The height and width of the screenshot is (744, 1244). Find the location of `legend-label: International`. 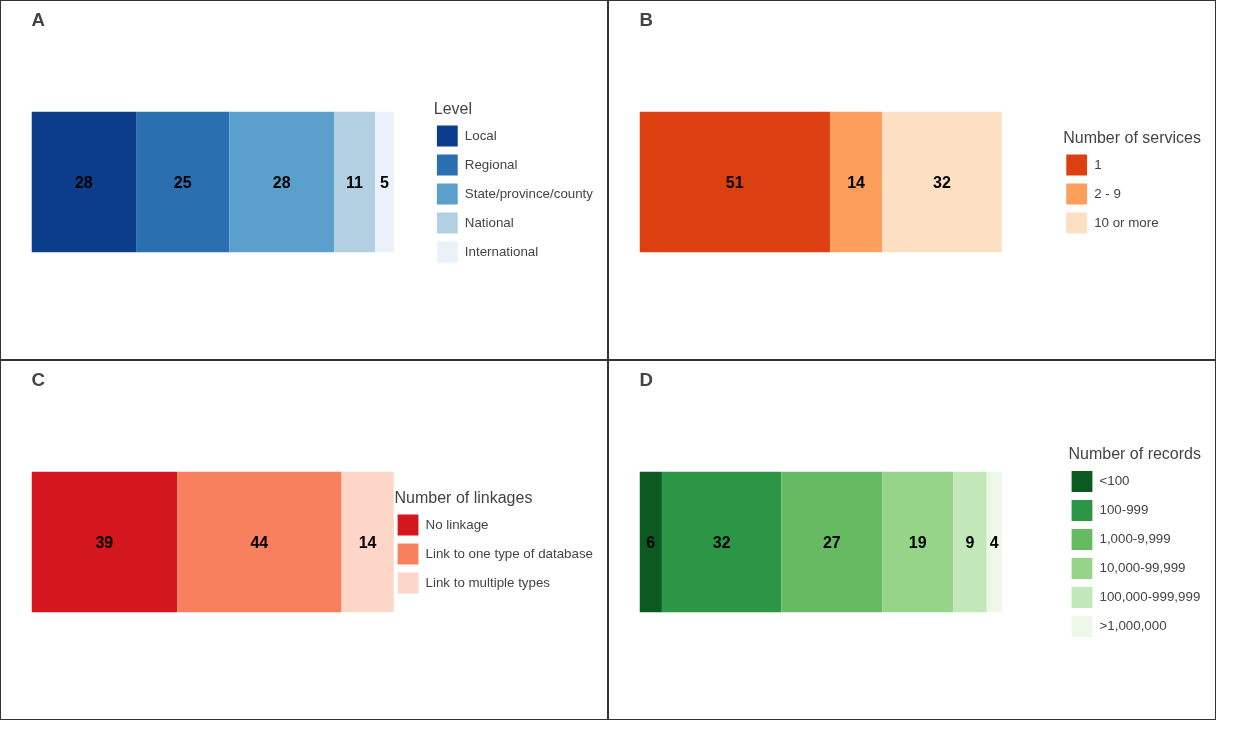

legend-label: International is located at coordinates (501, 251).